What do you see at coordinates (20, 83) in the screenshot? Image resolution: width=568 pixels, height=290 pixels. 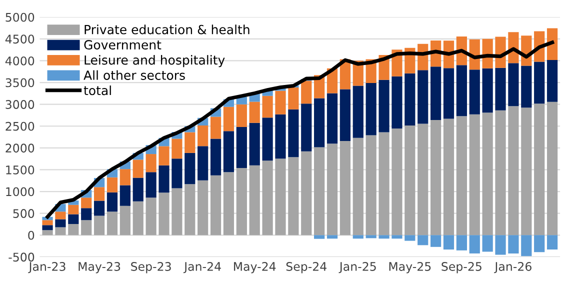 I see `y-tick-label: 3500` at bounding box center [20, 83].